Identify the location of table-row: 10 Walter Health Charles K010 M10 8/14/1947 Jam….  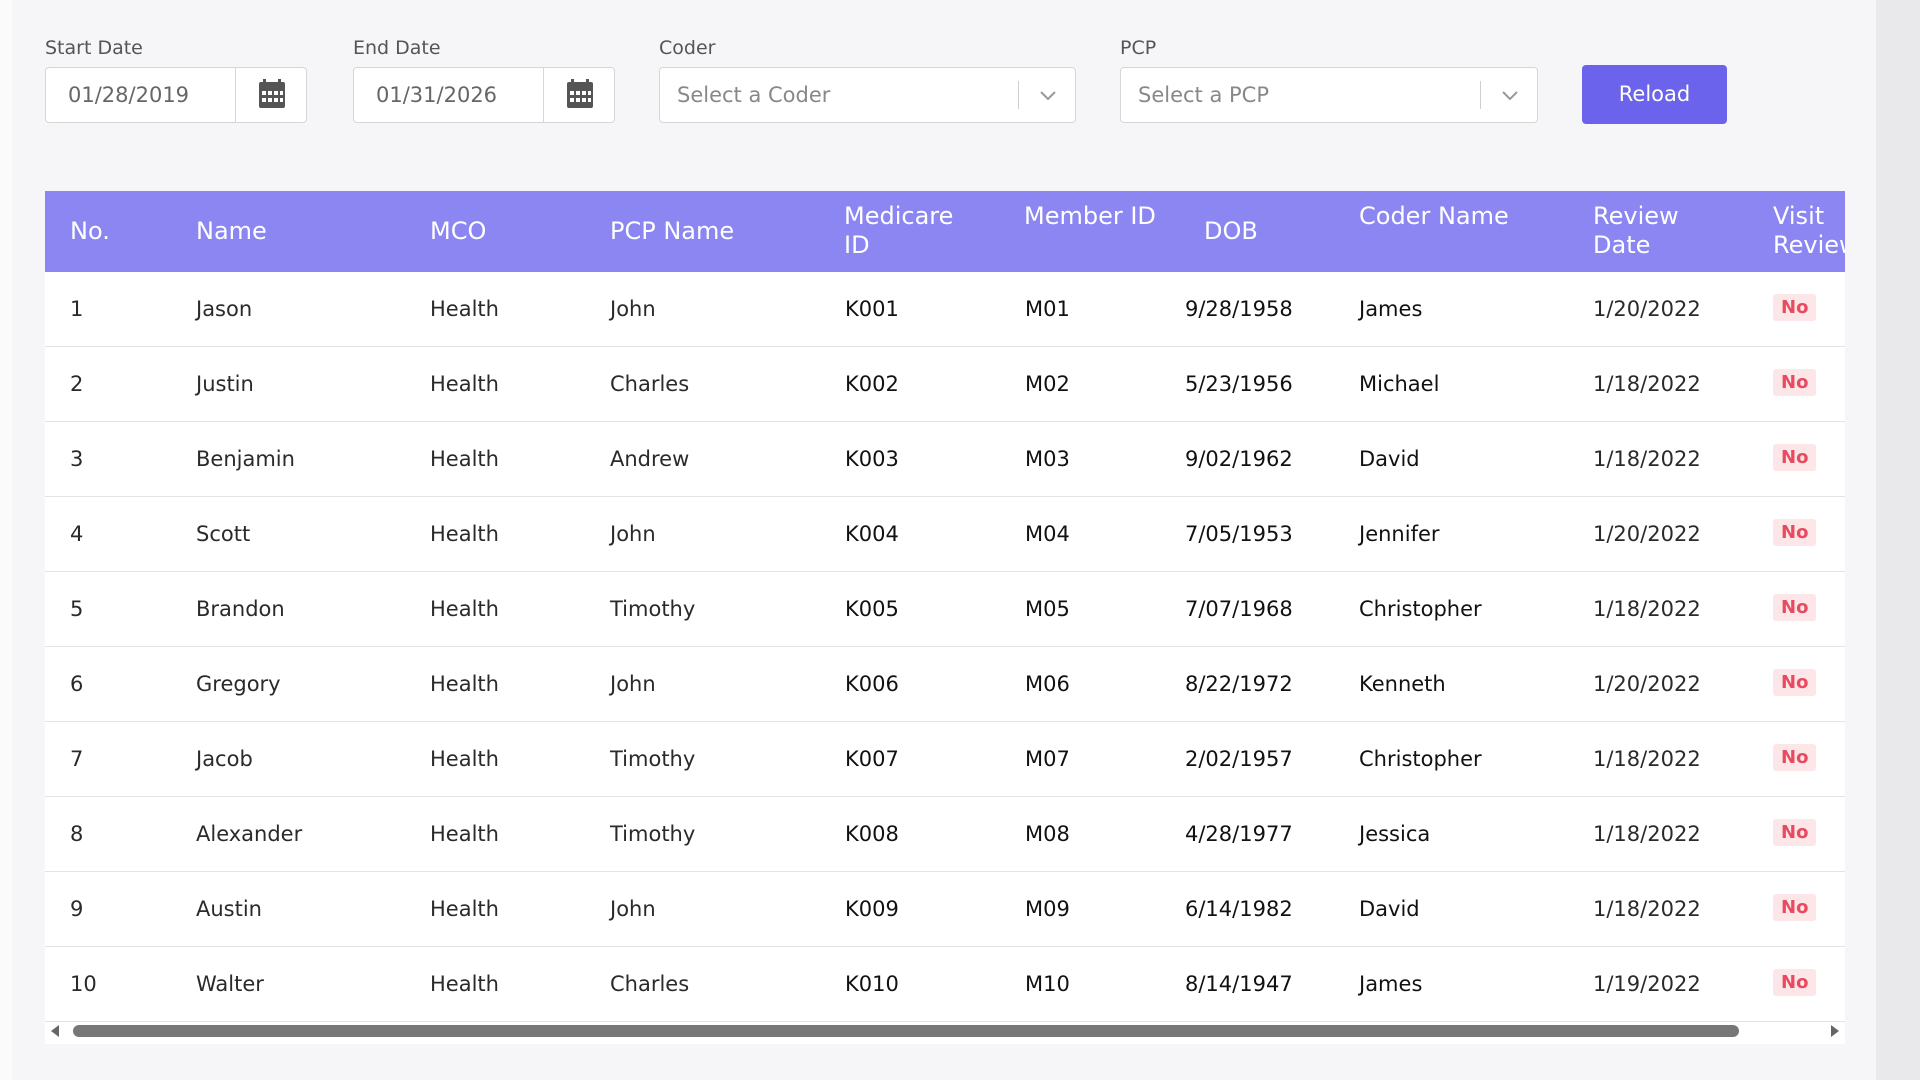
(945, 984).